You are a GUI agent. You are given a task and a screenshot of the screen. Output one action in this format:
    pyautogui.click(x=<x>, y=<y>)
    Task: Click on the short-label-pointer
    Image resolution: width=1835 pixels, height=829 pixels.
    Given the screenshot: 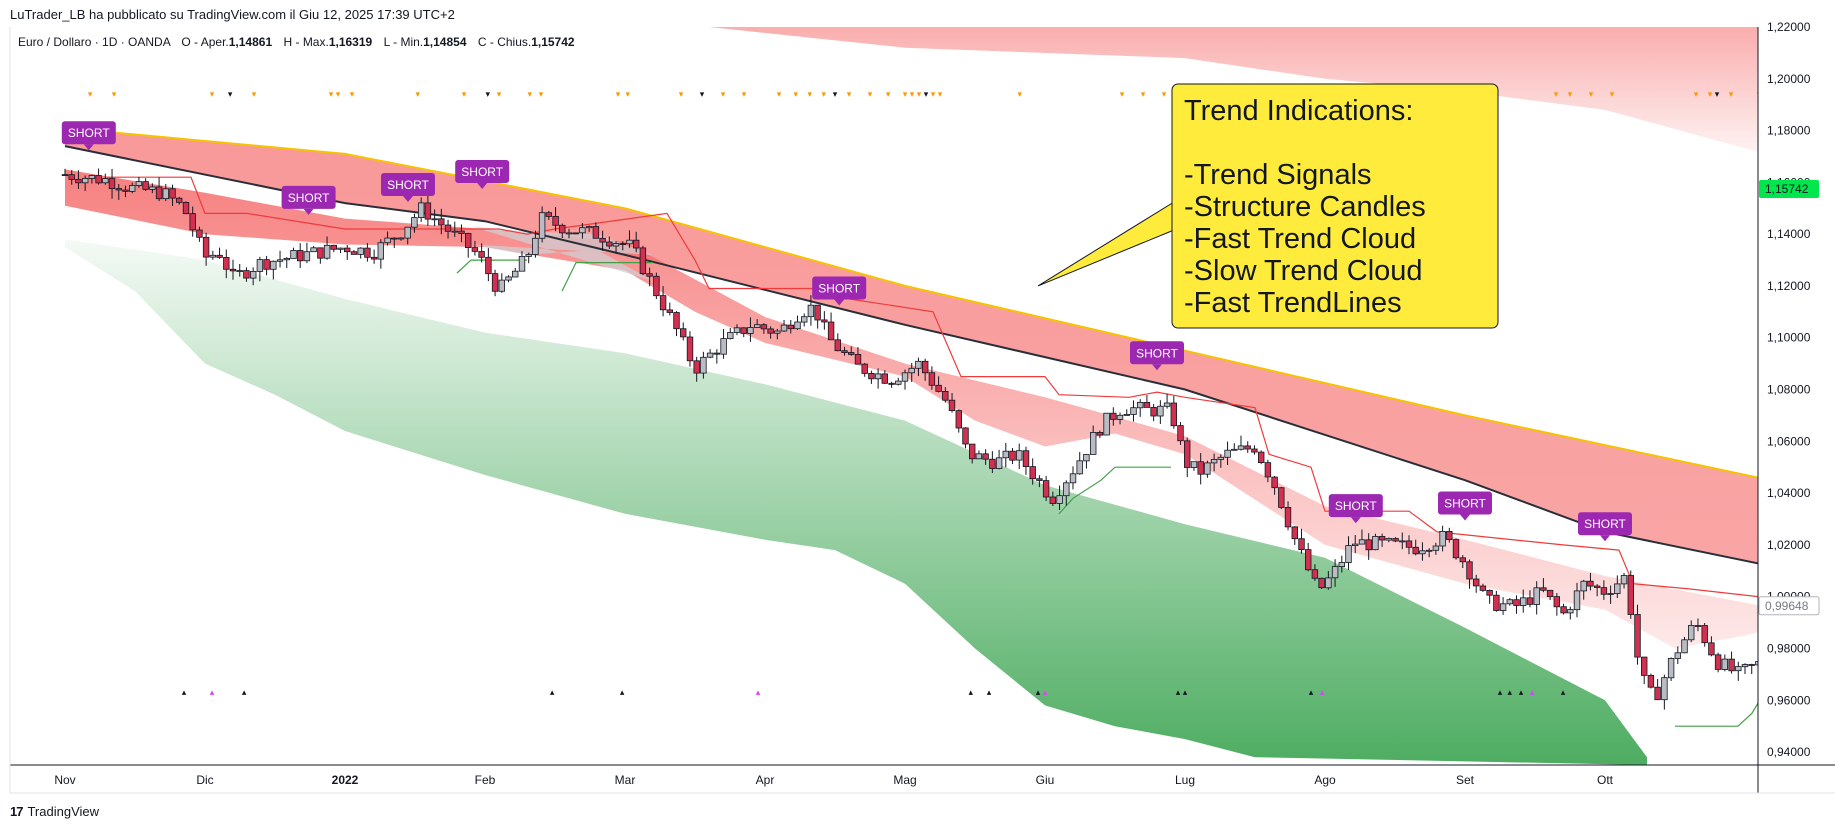 What is the action you would take?
    pyautogui.click(x=1157, y=367)
    